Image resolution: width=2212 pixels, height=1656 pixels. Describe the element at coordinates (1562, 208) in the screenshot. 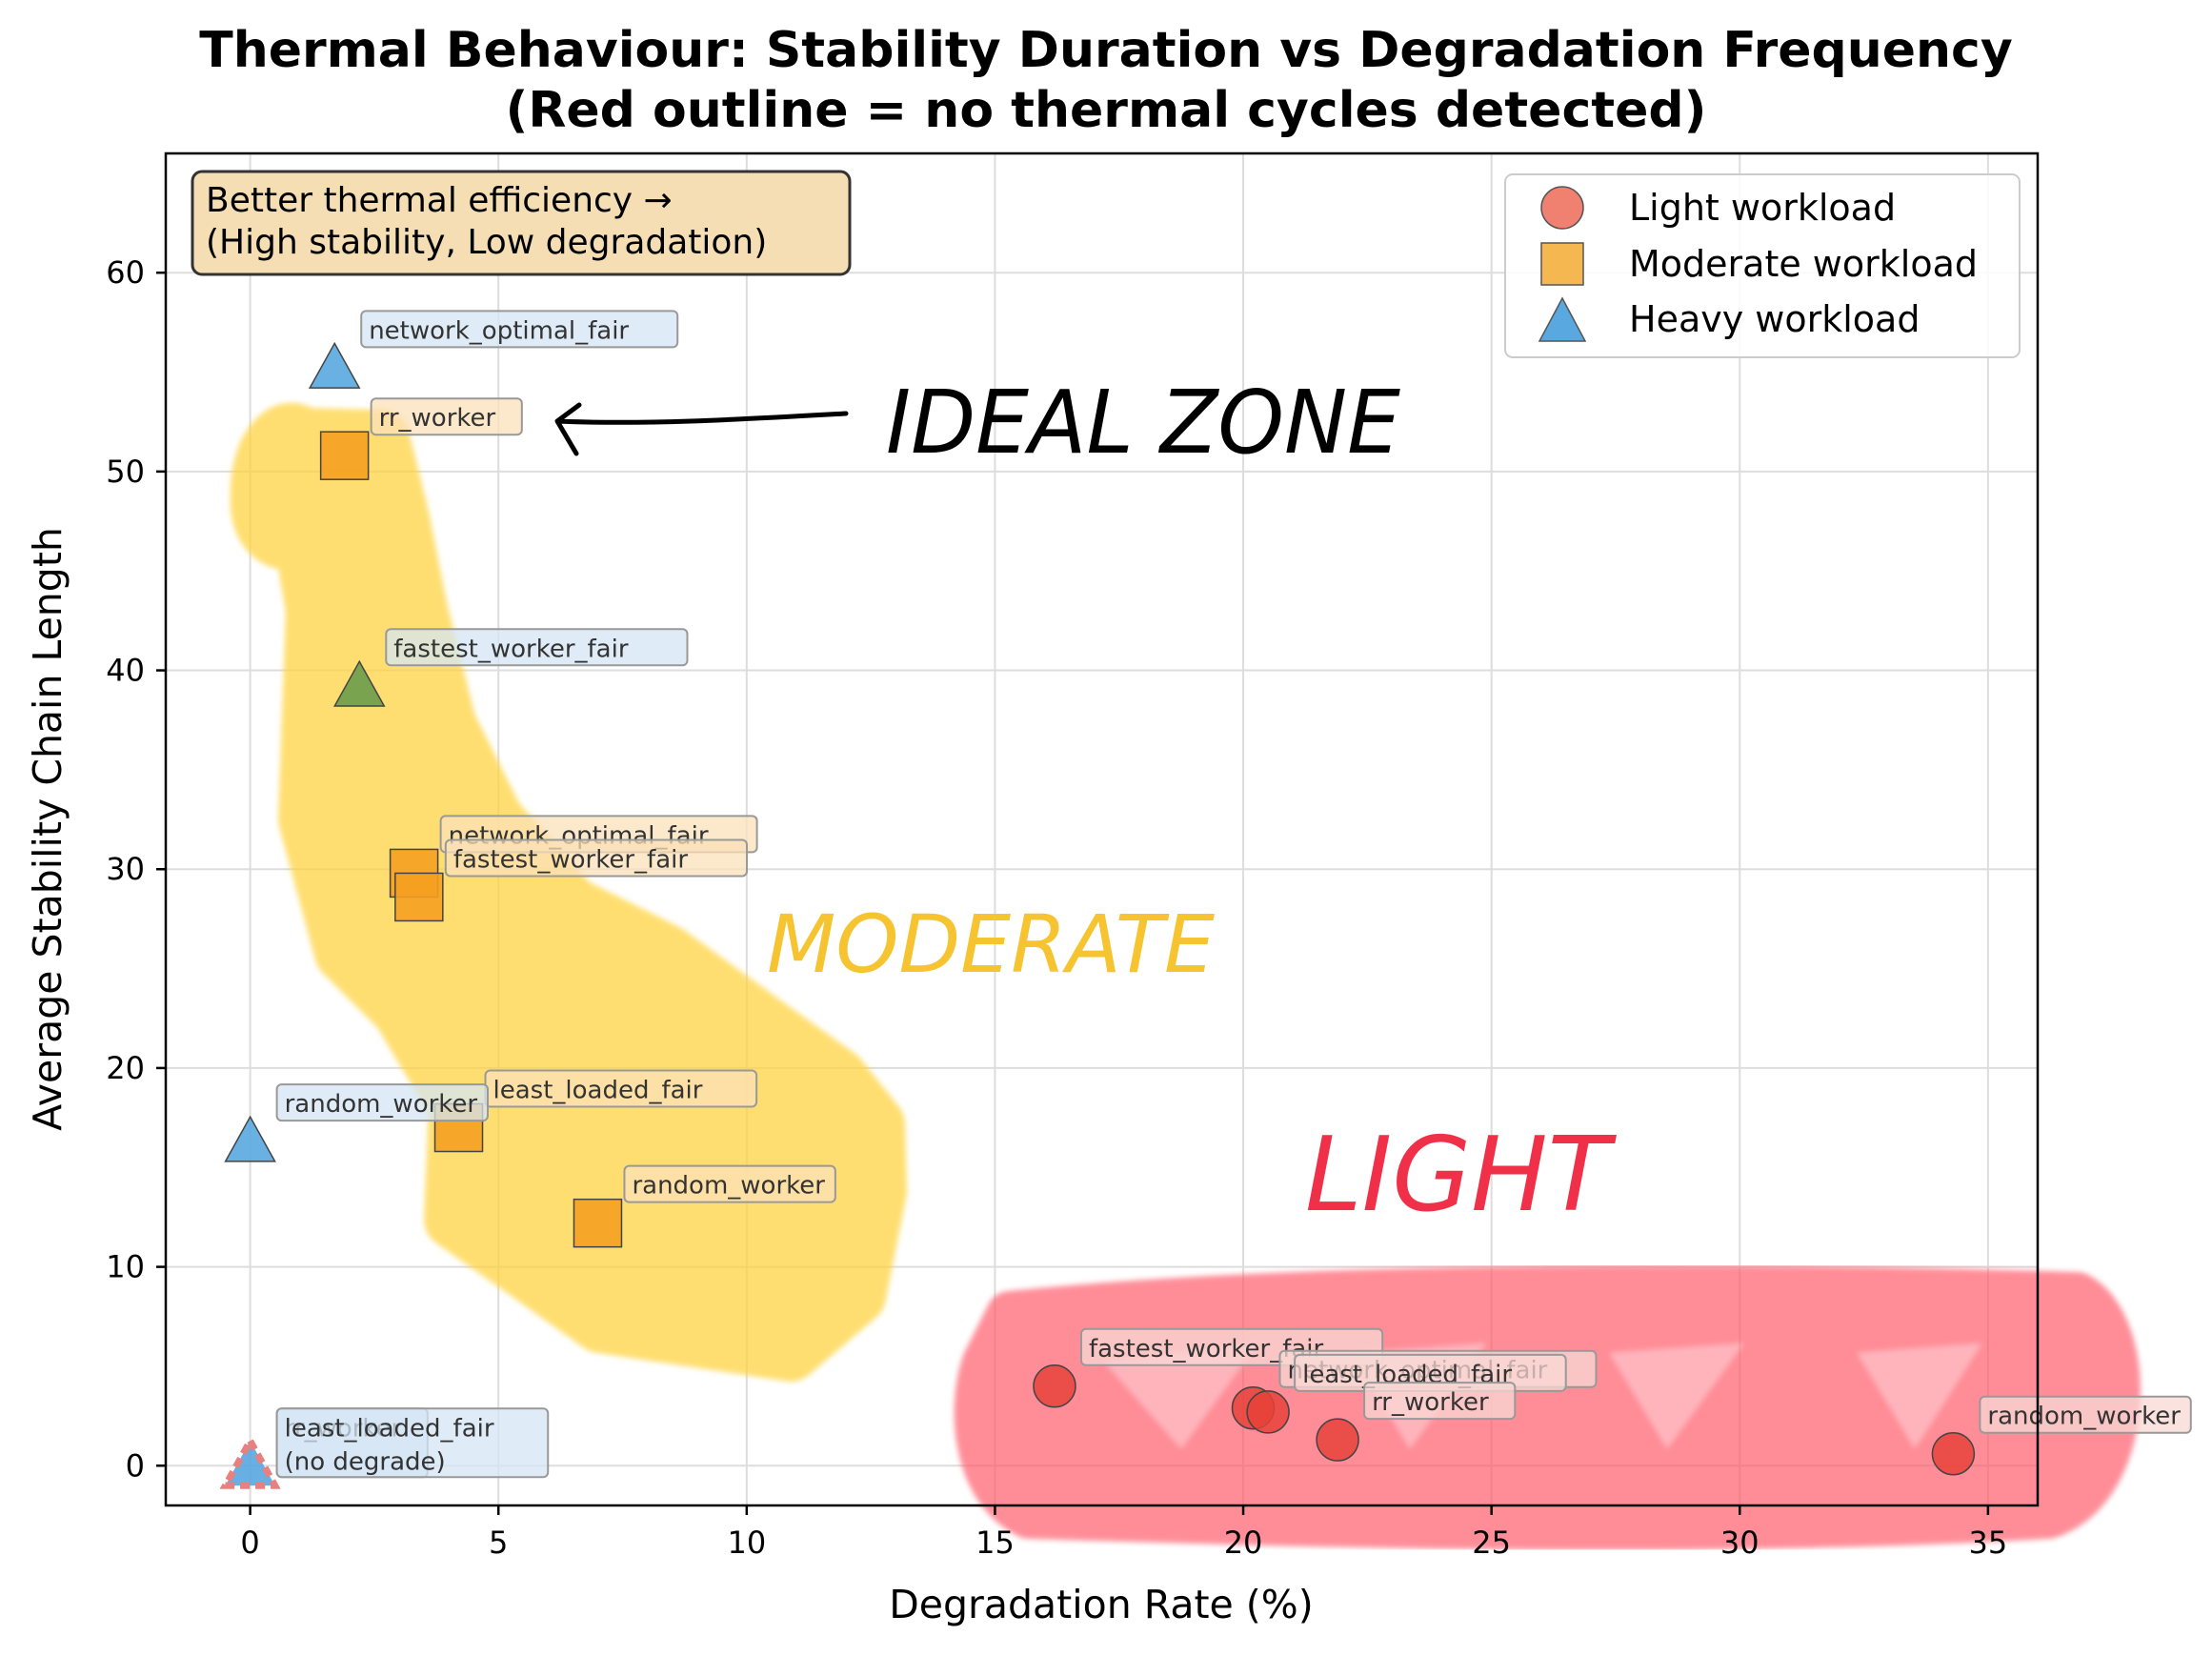

I see `legend-circle-marker` at that location.